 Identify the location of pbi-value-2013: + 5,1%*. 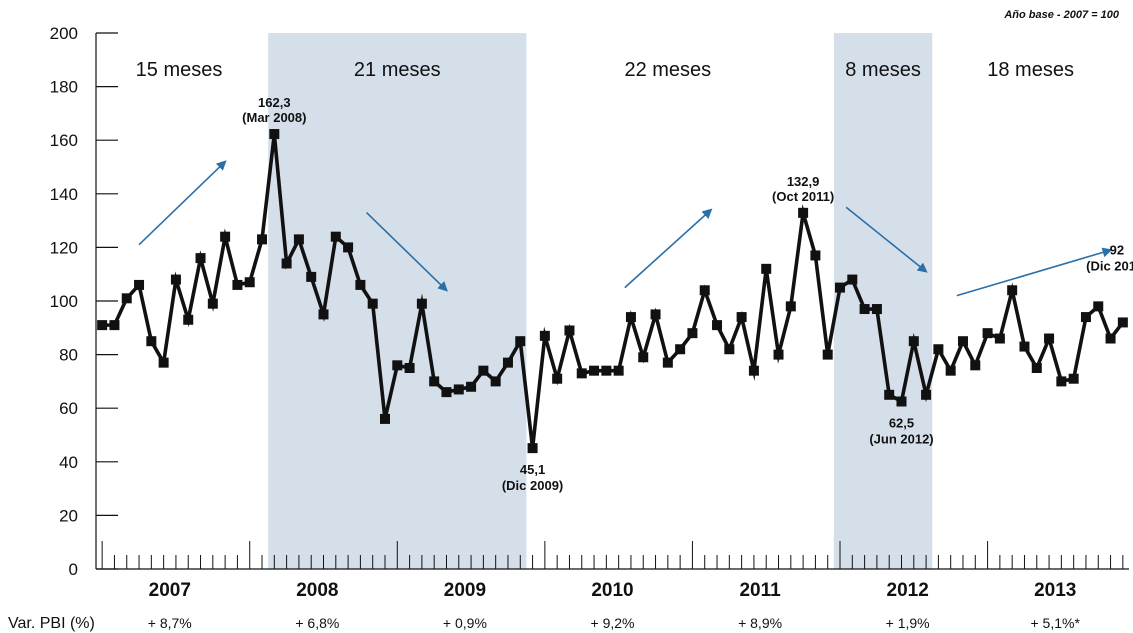
(1055, 623).